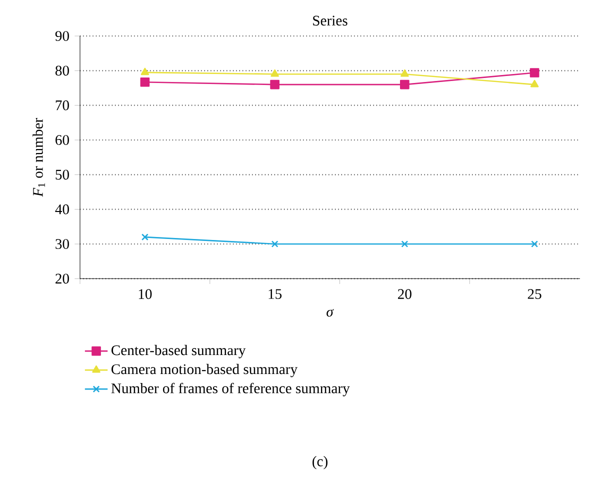  What do you see at coordinates (62, 209) in the screenshot?
I see `y-tick-label: 40` at bounding box center [62, 209].